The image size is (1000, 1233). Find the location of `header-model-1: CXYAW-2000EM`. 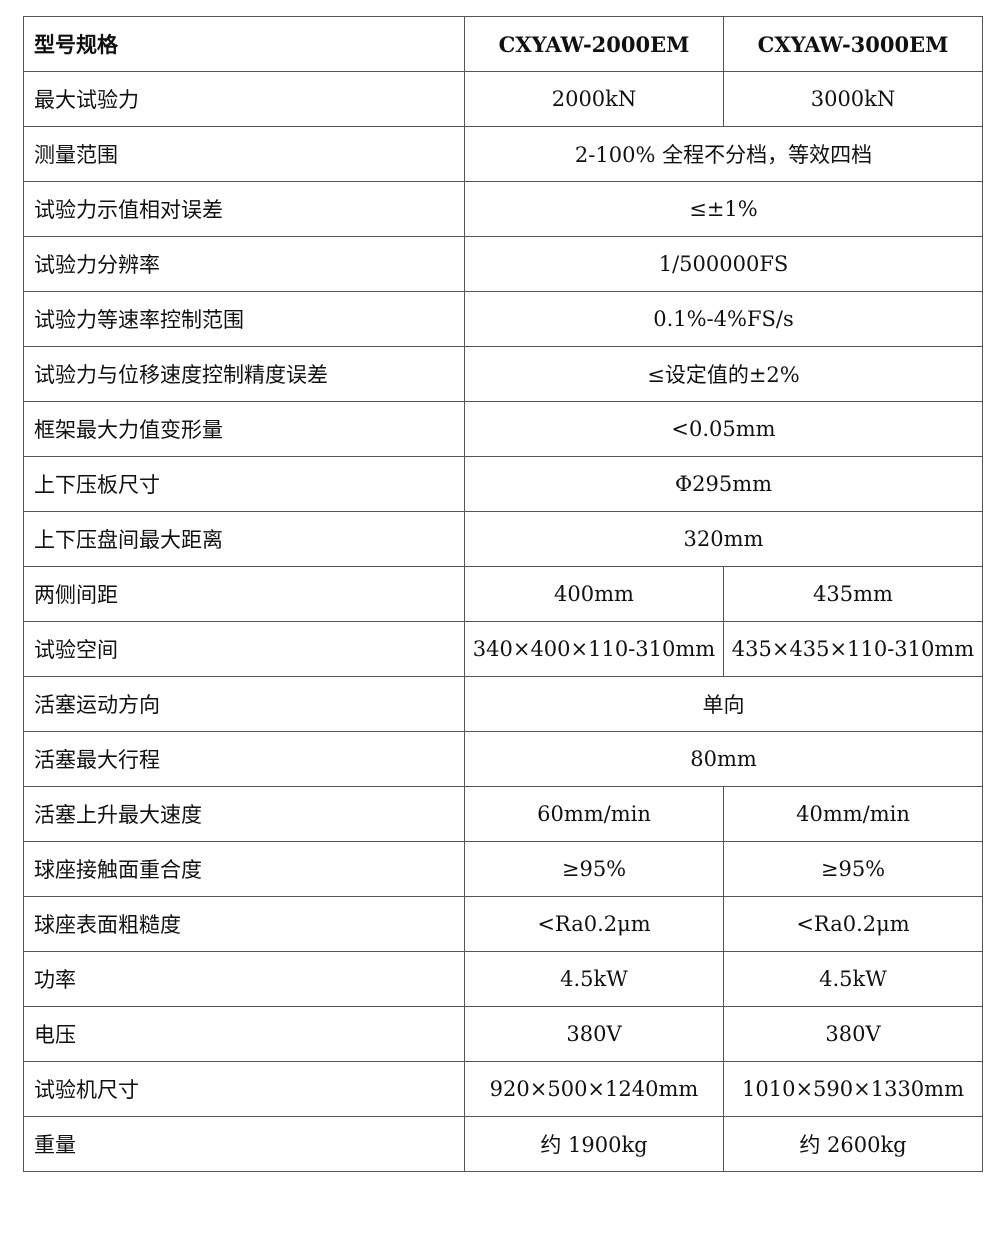

header-model-1: CXYAW-2000EM is located at coordinates (594, 44).